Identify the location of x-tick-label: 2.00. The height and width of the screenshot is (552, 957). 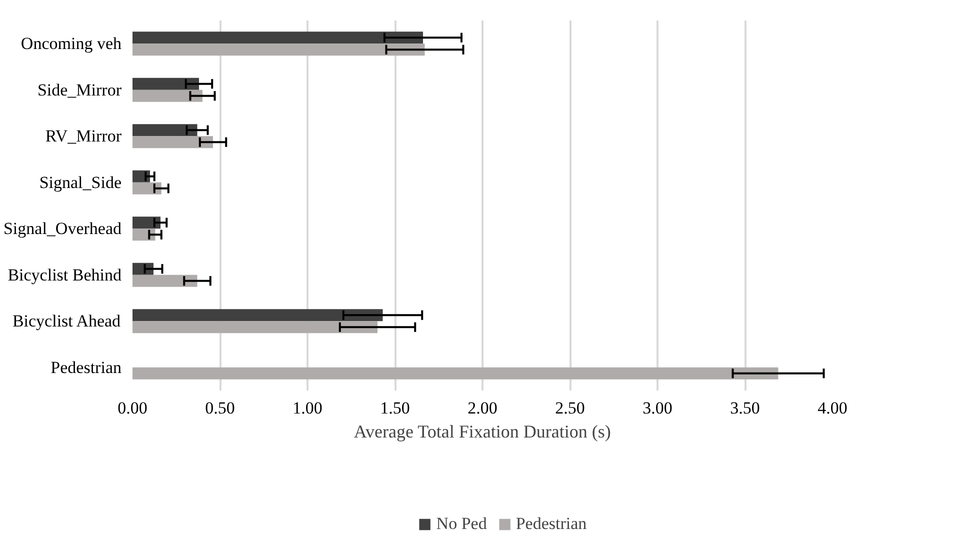
(483, 408).